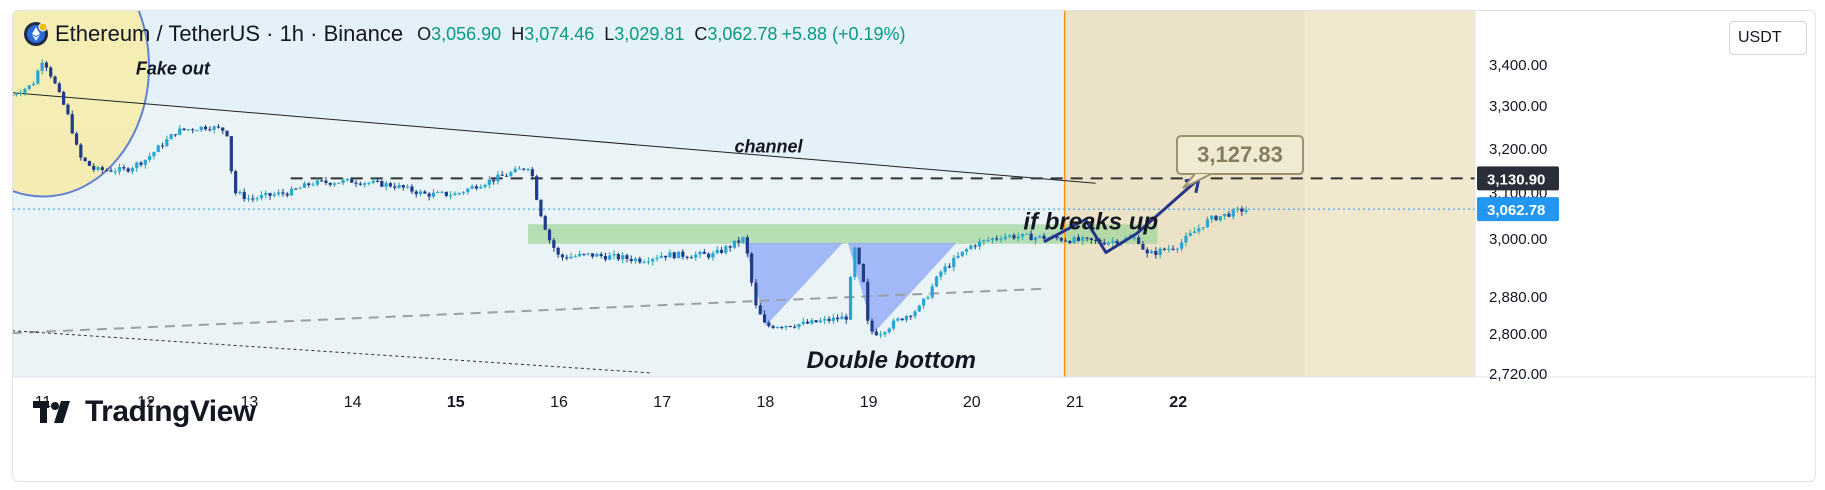 Image resolution: width=1825 pixels, height=490 pixels. What do you see at coordinates (36, 34) in the screenshot?
I see `ethereum-icon` at bounding box center [36, 34].